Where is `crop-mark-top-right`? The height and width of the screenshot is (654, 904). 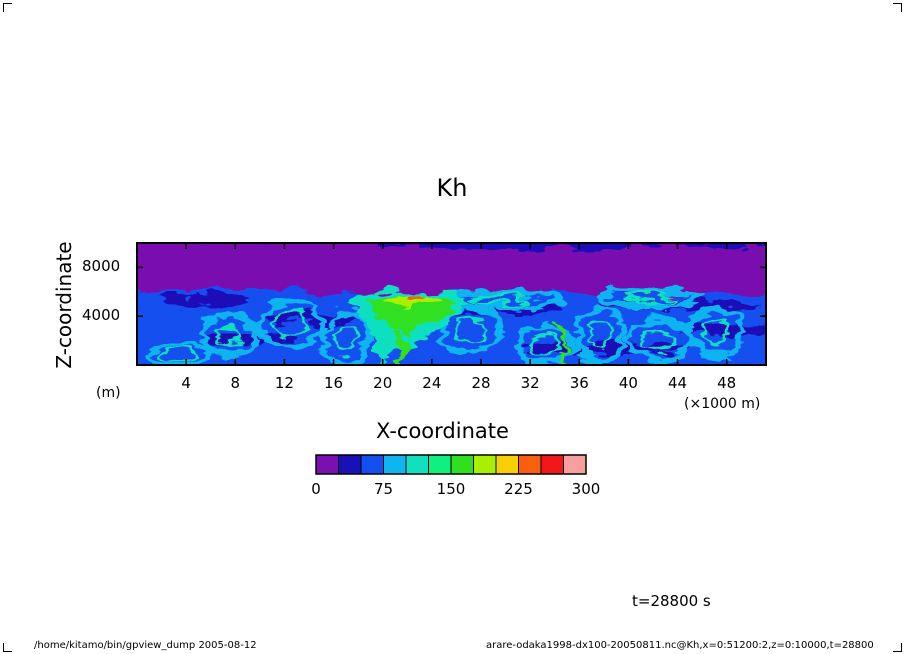 crop-mark-top-right is located at coordinates (897, 7).